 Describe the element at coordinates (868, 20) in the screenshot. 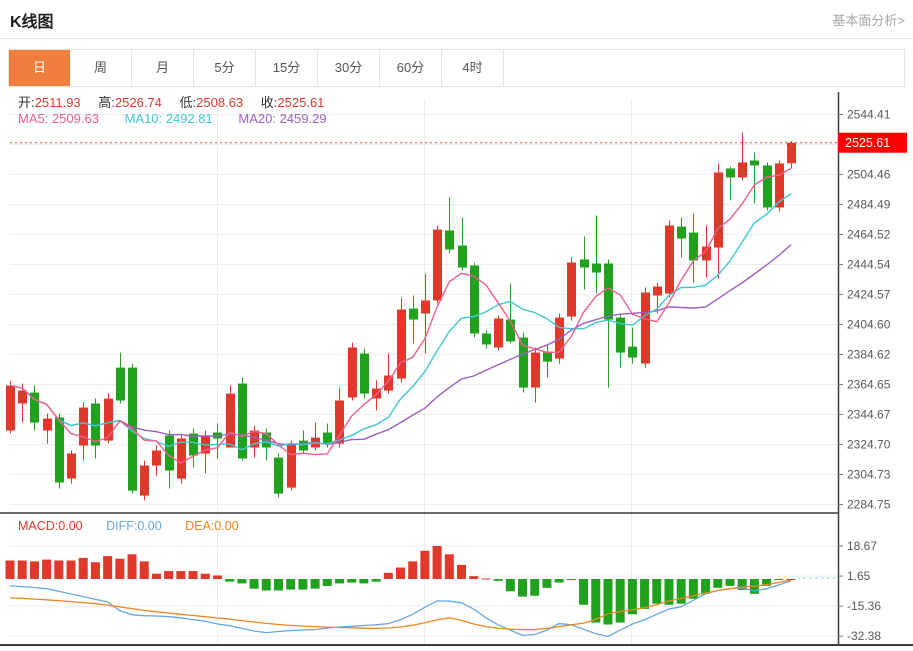

I see `fundamental-analysis-link: 基本面分析>` at that location.